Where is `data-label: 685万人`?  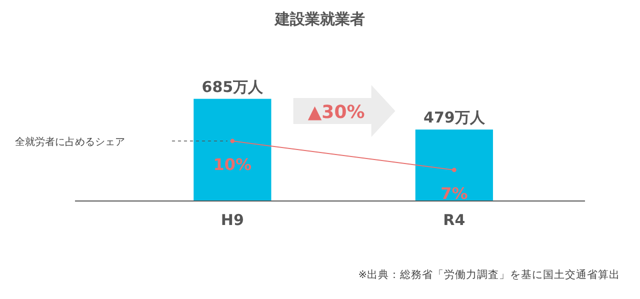 data-label: 685万人 is located at coordinates (233, 87).